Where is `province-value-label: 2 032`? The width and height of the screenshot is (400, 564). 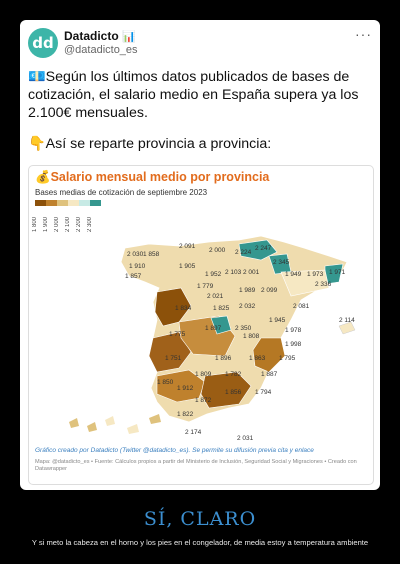 province-value-label: 2 032 is located at coordinates (247, 306).